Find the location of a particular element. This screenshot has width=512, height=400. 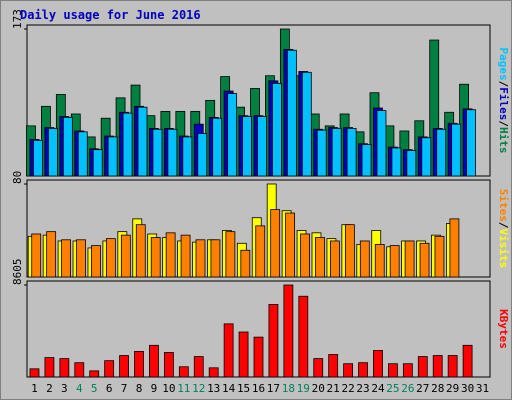

x-tick-label: 13 is located at coordinates (213, 388).